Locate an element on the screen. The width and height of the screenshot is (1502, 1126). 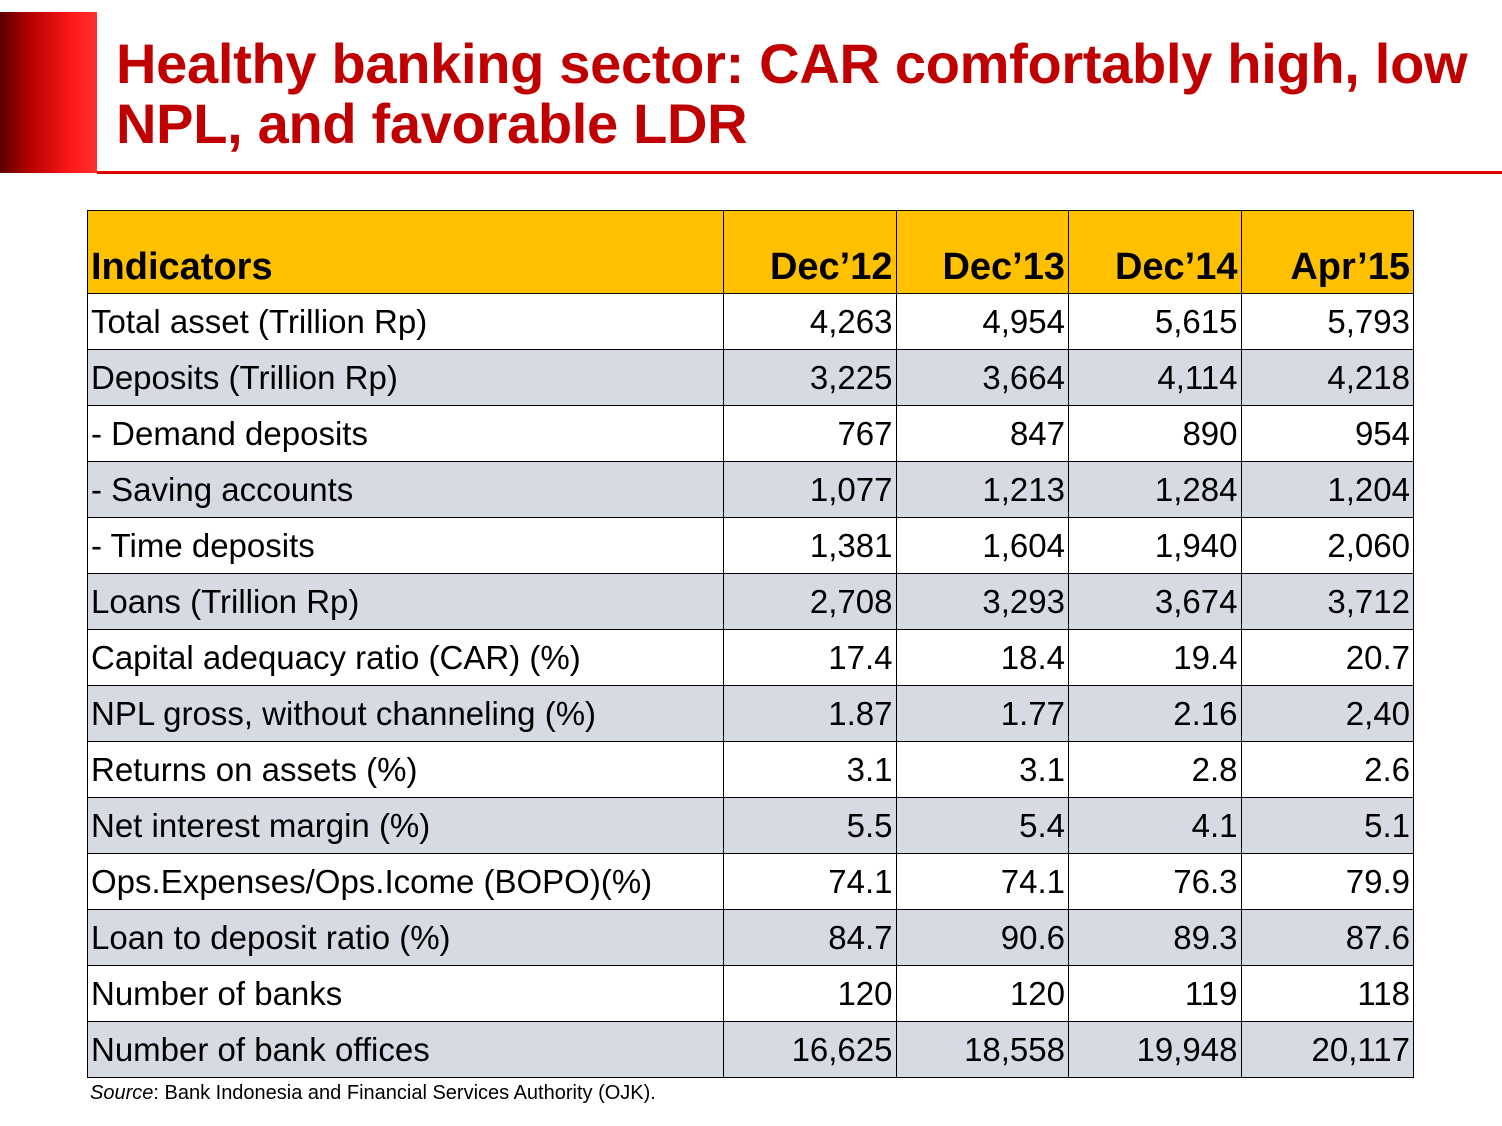
row-value: 4.1 is located at coordinates (1155, 825).